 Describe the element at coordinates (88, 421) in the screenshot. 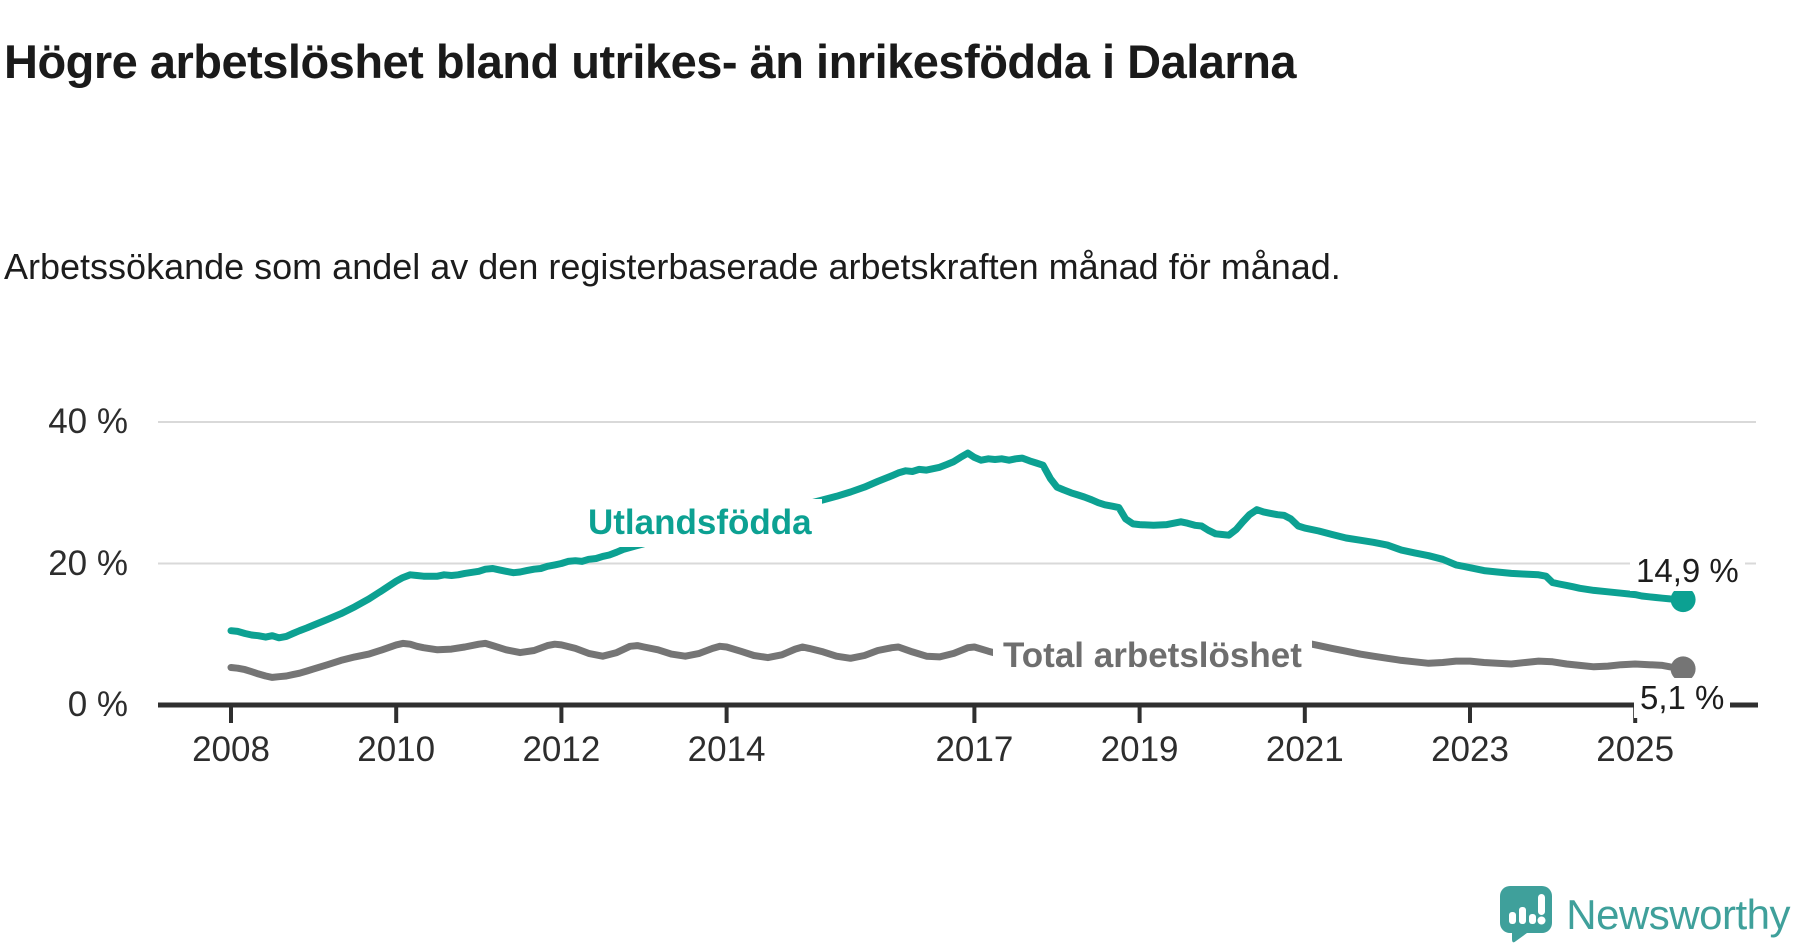

I see `y-tick-label-40: 40 %` at that location.